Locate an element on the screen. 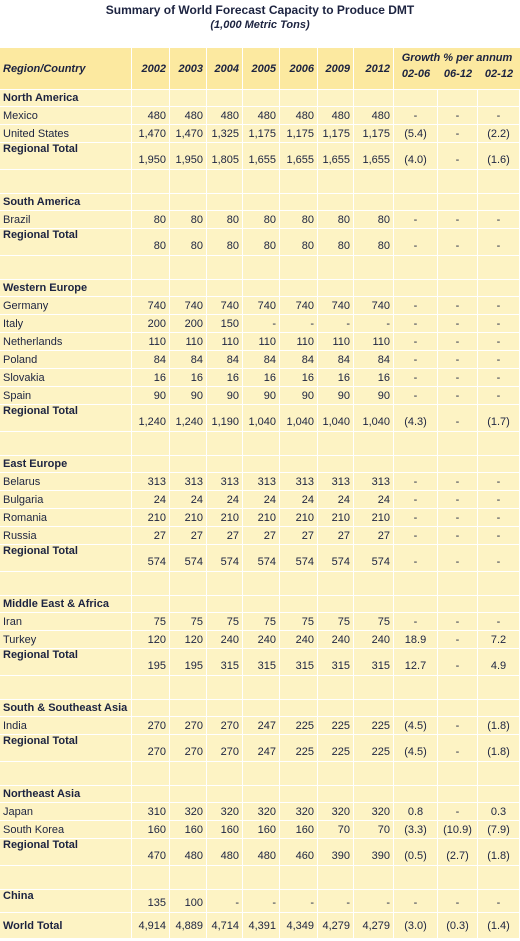  value-cell: 247 is located at coordinates (261, 748).